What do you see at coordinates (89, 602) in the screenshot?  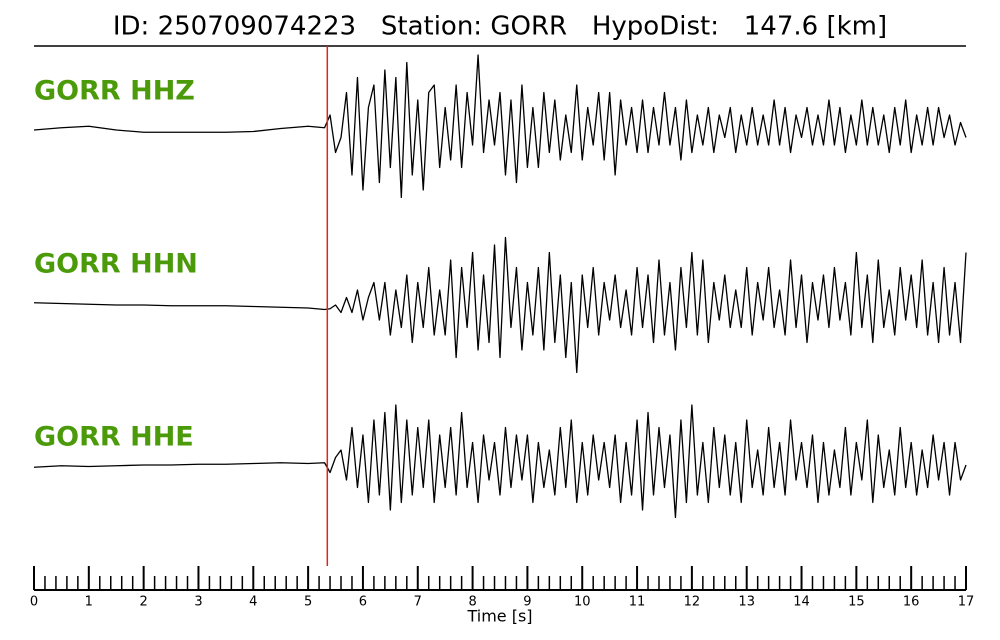 I see `x-tick-label: 1` at bounding box center [89, 602].